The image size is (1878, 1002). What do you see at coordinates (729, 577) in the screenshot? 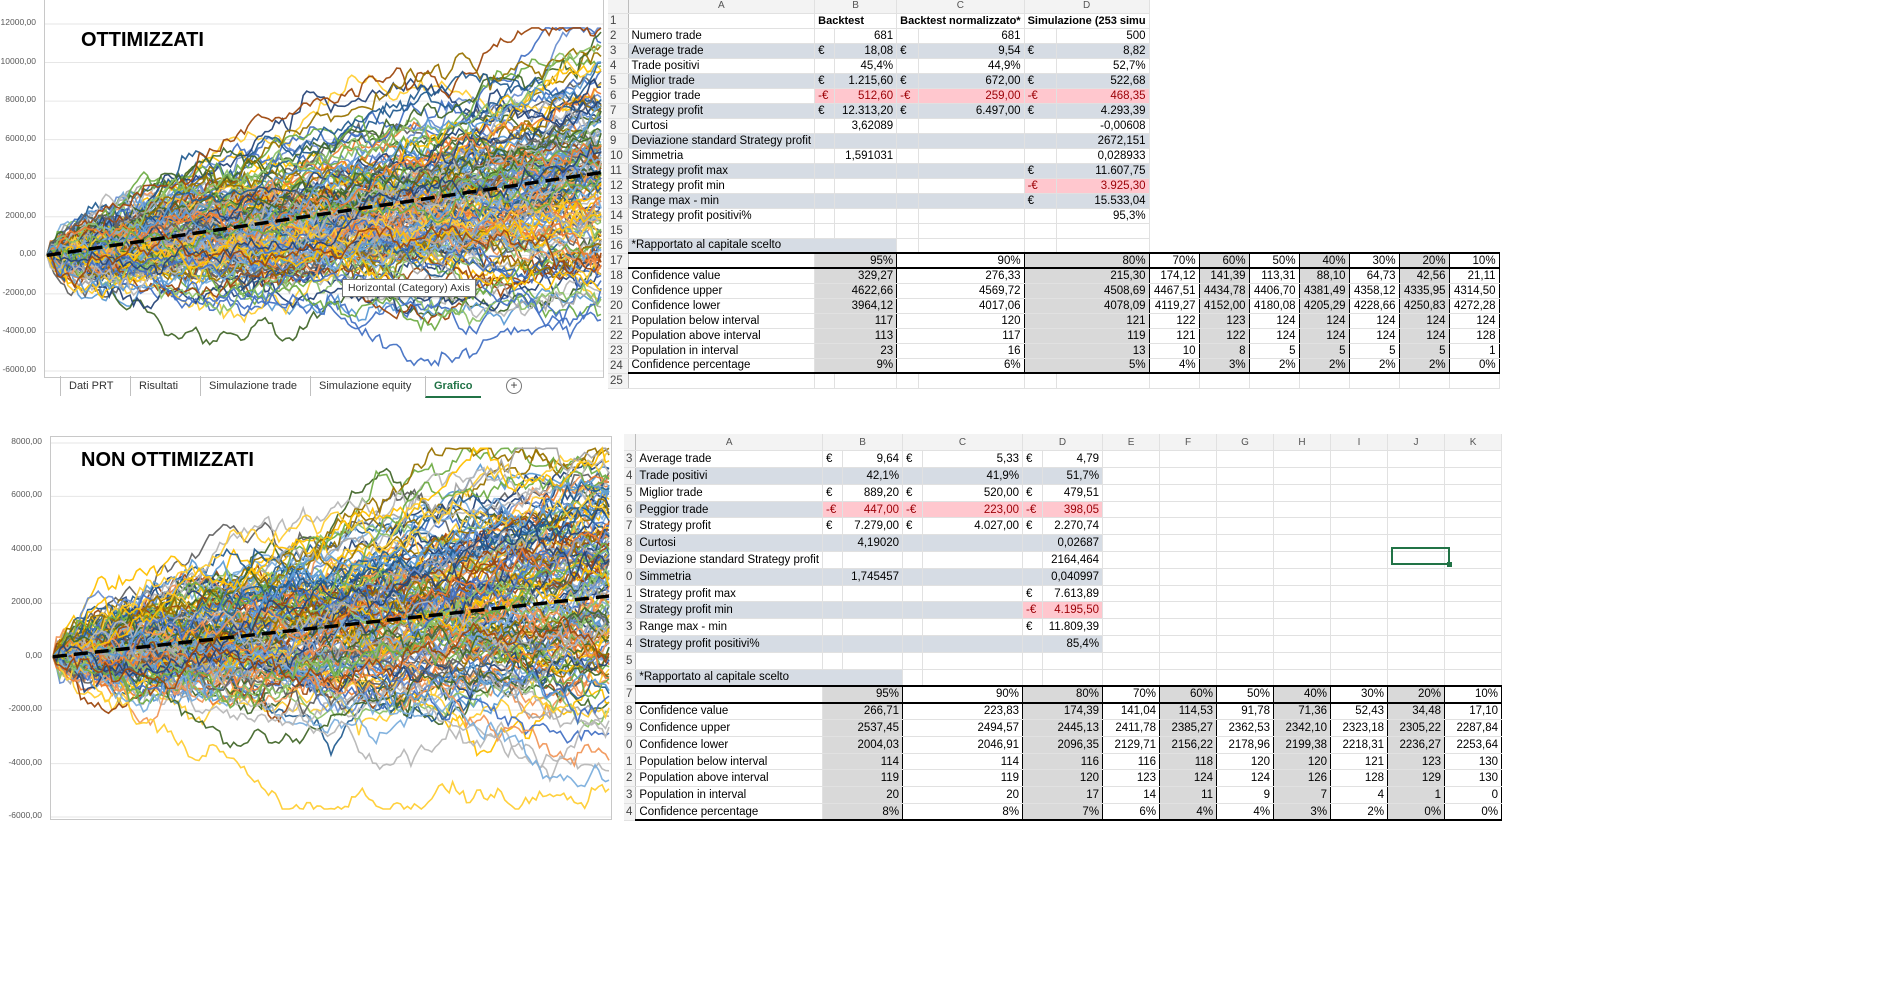
I see `metric-label: Simmetria` at bounding box center [729, 577].